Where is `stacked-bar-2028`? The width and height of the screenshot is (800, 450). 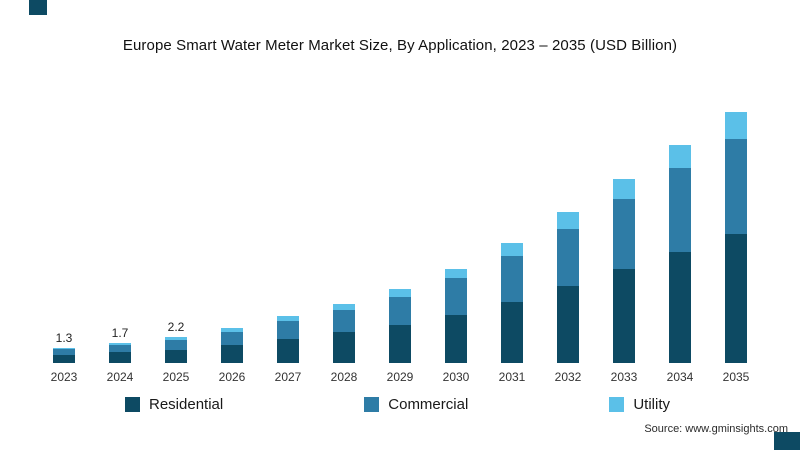
stacked-bar-2028 is located at coordinates (344, 333).